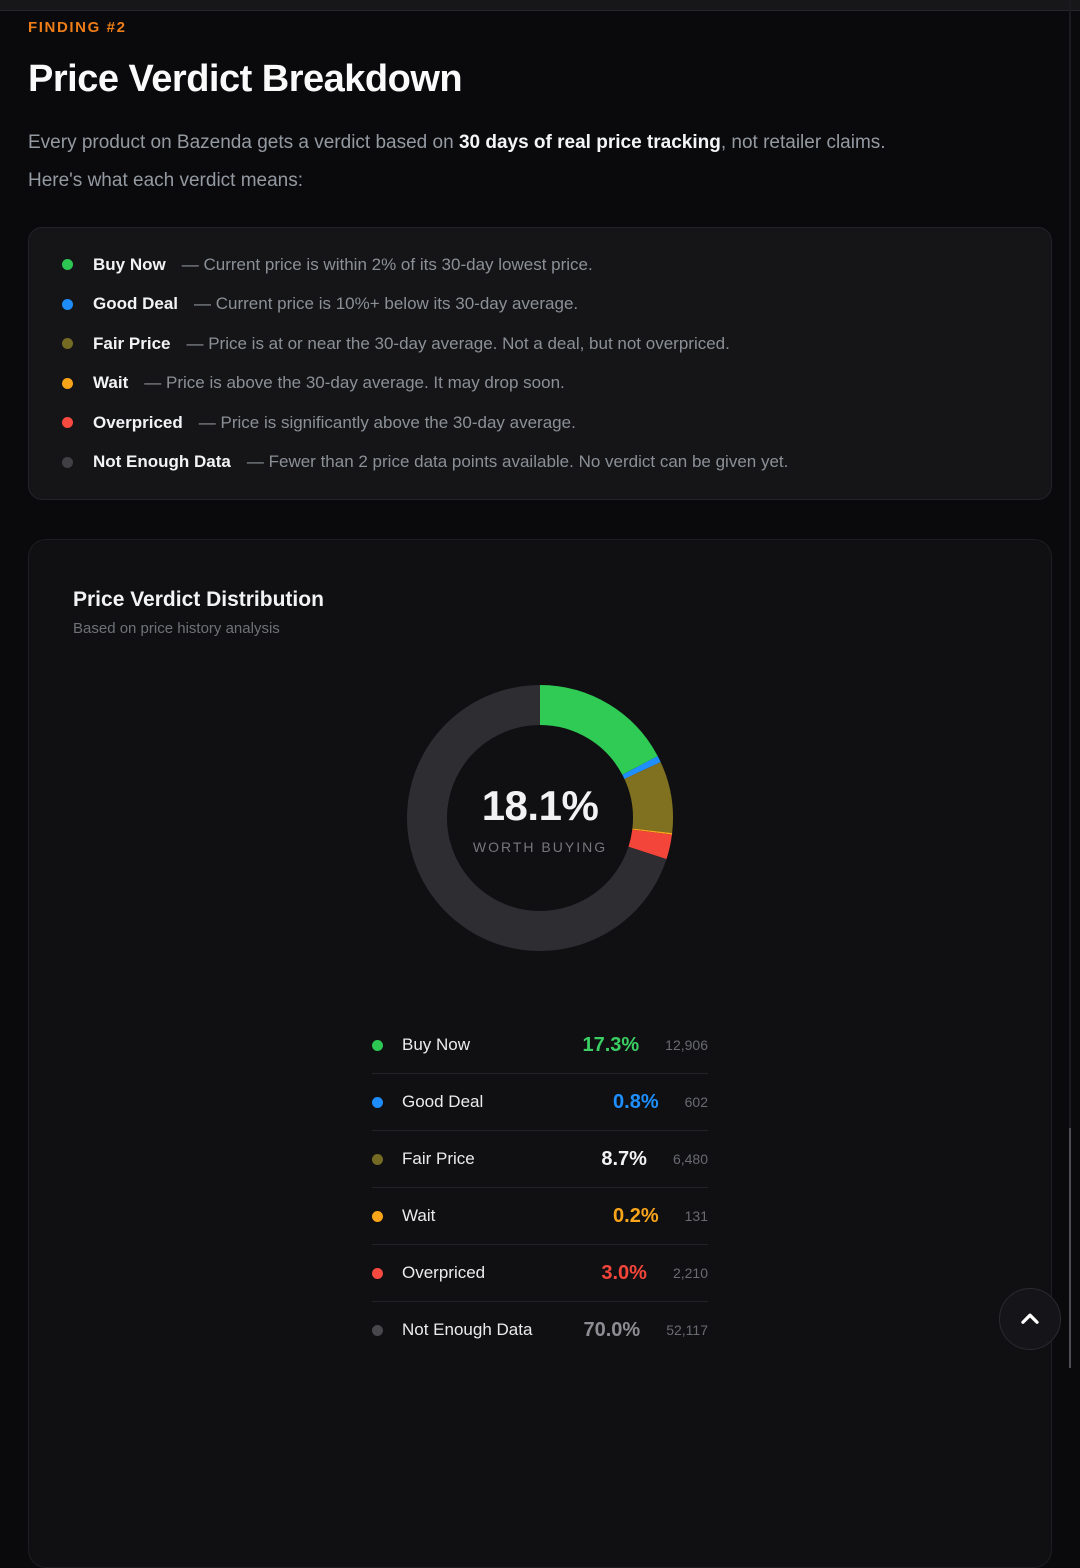 The image size is (1080, 1568). Describe the element at coordinates (649, 842) in the screenshot. I see `donut-segment-overpriced` at that location.